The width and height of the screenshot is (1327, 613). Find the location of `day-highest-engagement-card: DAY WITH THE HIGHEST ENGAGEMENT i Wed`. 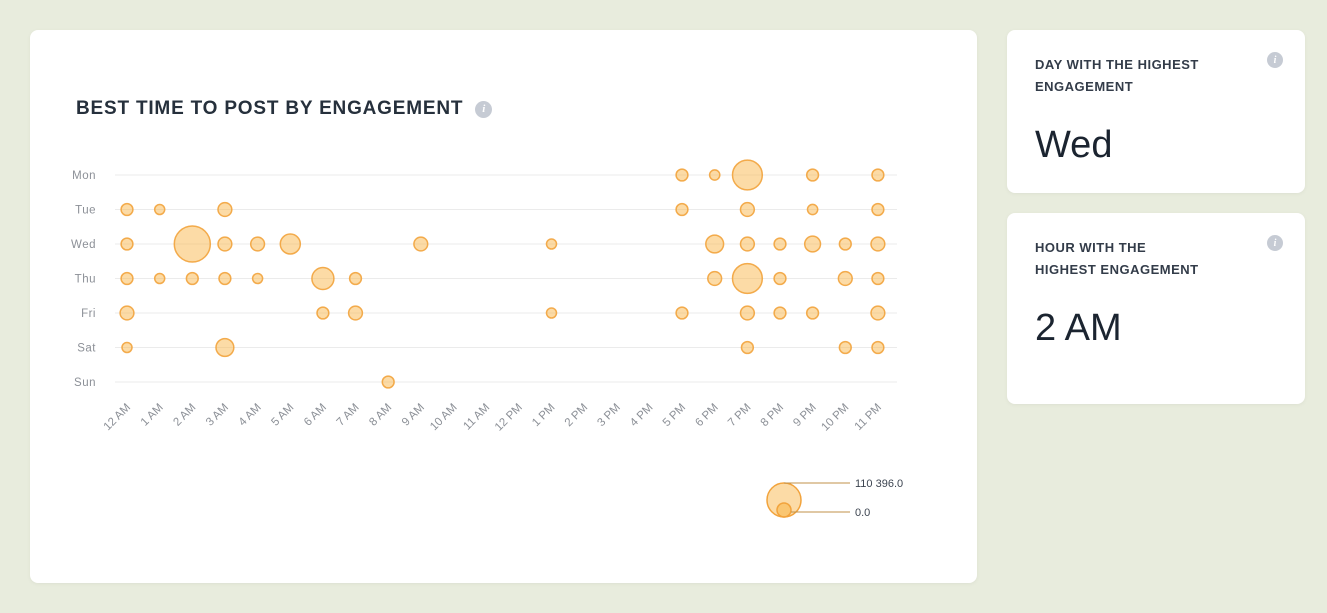

day-highest-engagement-card: DAY WITH THE HIGHEST ENGAGEMENT i Wed is located at coordinates (1156, 111).